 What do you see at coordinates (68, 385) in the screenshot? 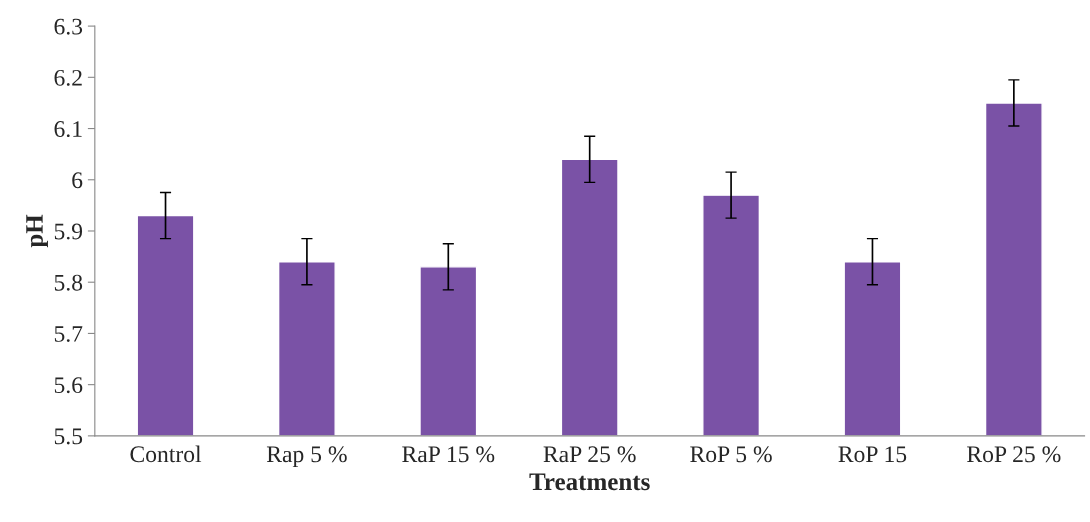
I see `y-tick-label: 5.6` at bounding box center [68, 385].